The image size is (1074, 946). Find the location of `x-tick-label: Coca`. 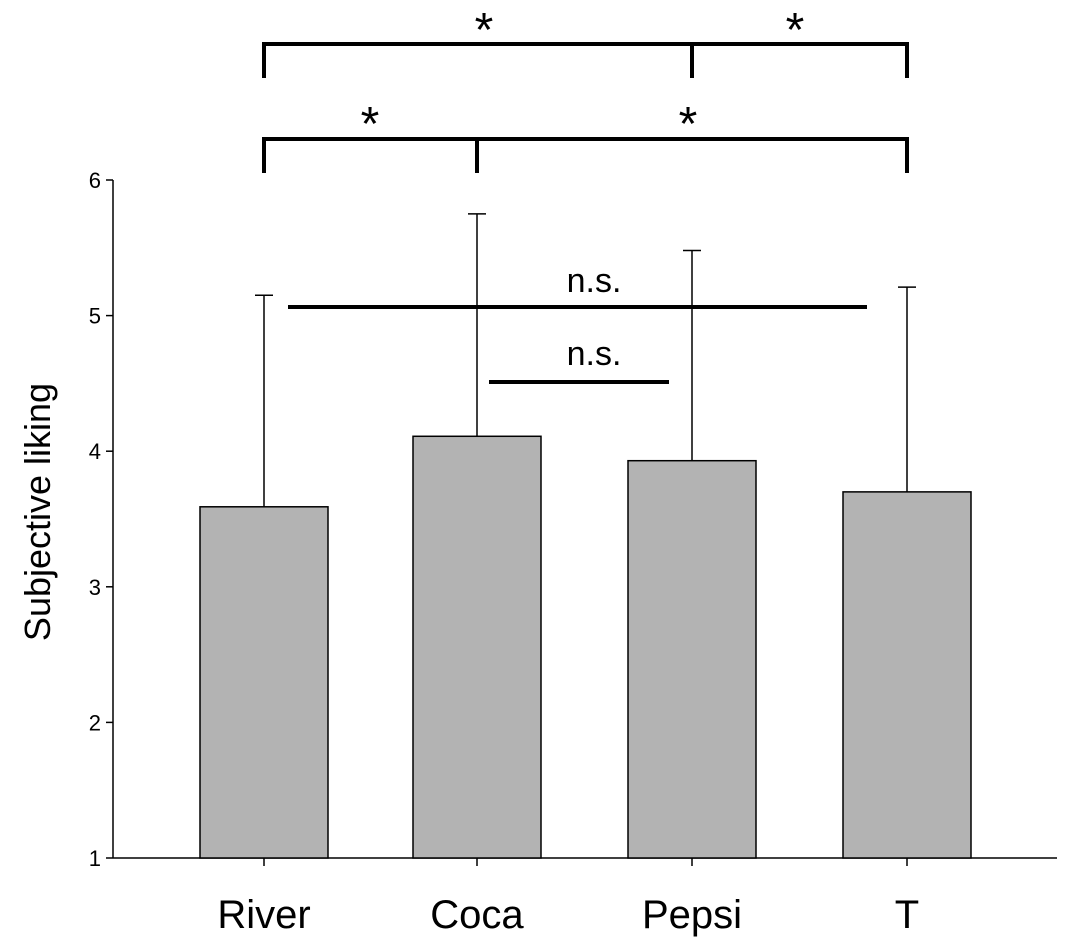

x-tick-label: Coca is located at coordinates (477, 915).